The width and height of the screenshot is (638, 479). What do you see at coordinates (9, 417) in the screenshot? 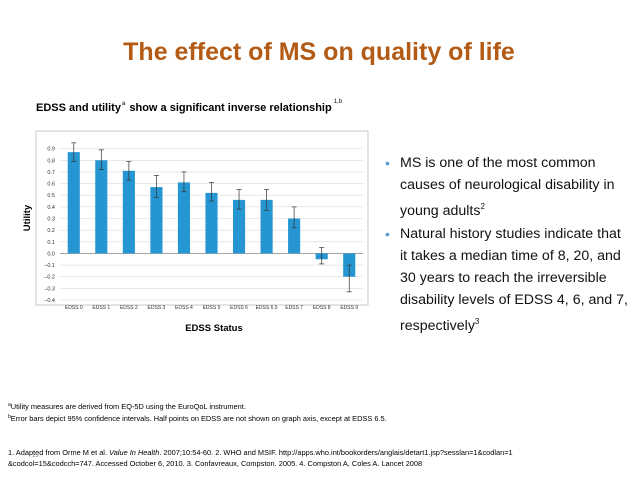
I see `footnote-b-mark: b` at bounding box center [9, 417].